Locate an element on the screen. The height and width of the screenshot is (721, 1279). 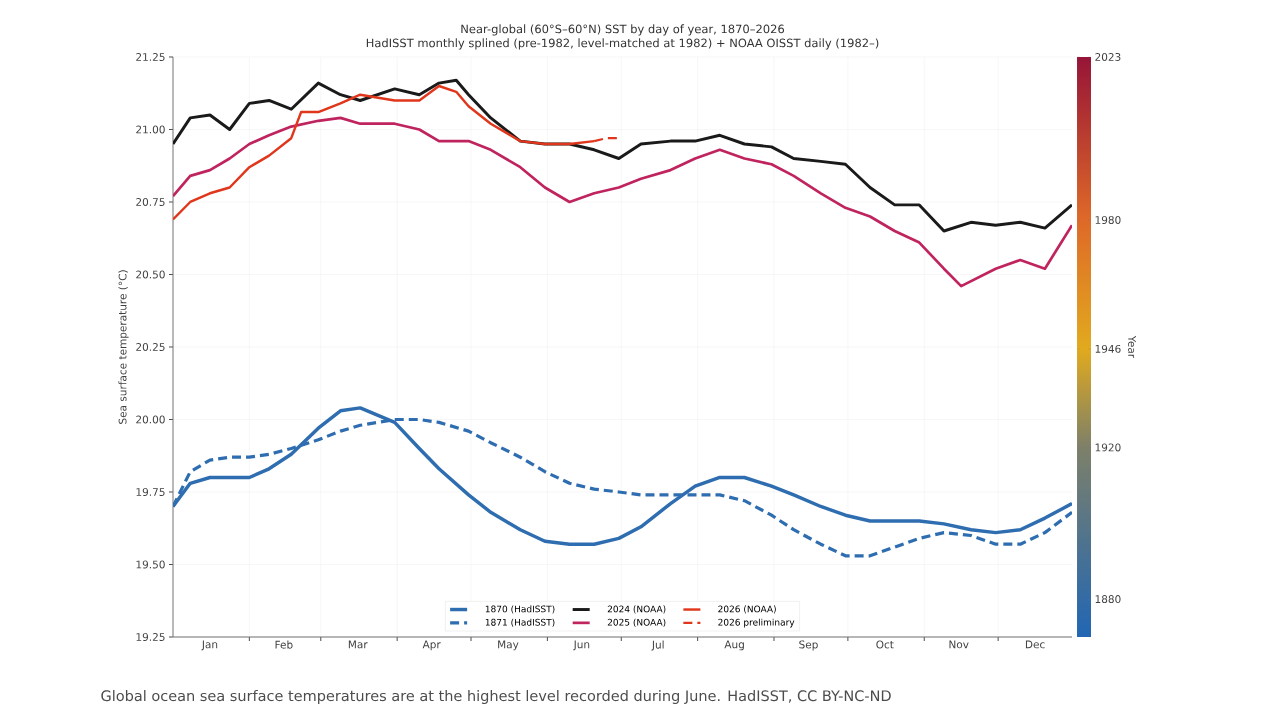
y-axis-title: Sea surface temperature (°C) is located at coordinates (123, 347).